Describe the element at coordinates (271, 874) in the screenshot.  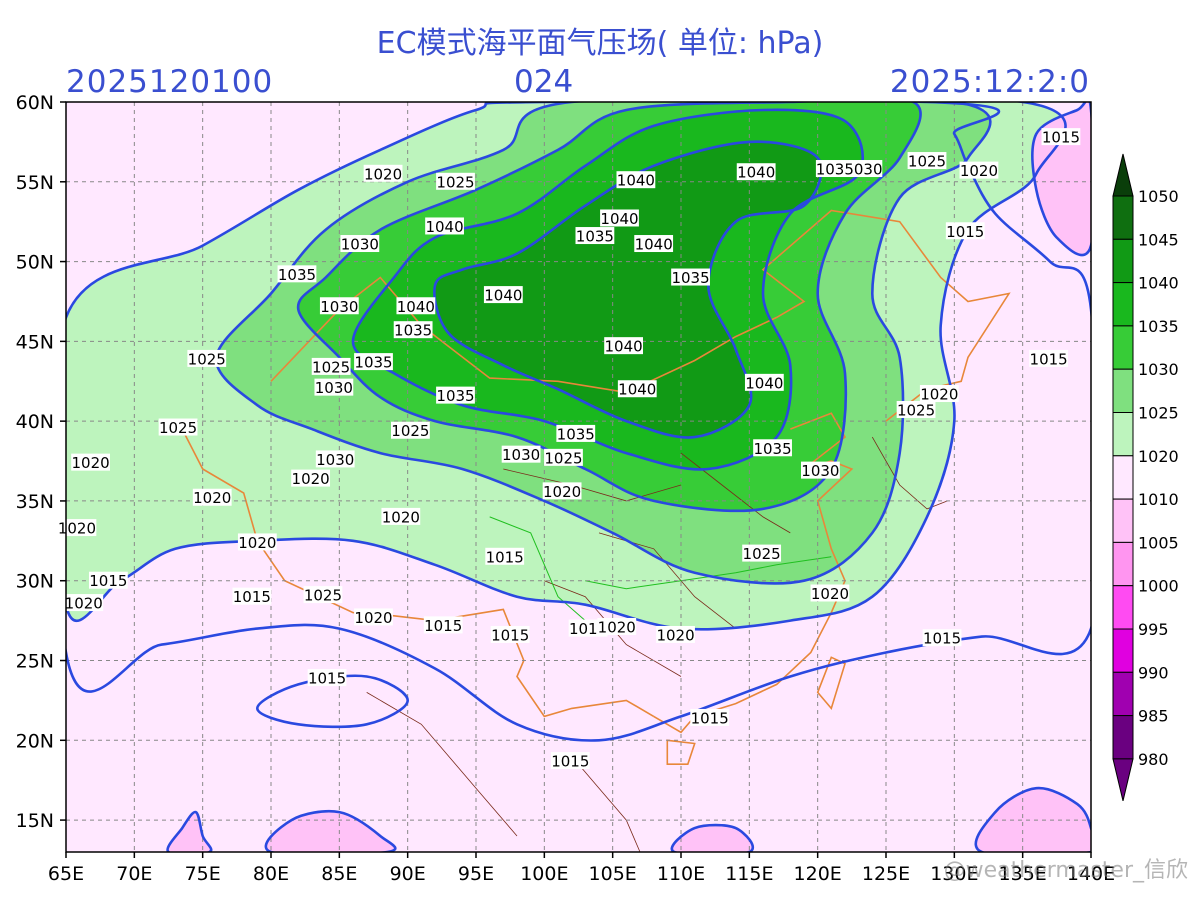
I see `lon-tick-label: 80E` at that location.